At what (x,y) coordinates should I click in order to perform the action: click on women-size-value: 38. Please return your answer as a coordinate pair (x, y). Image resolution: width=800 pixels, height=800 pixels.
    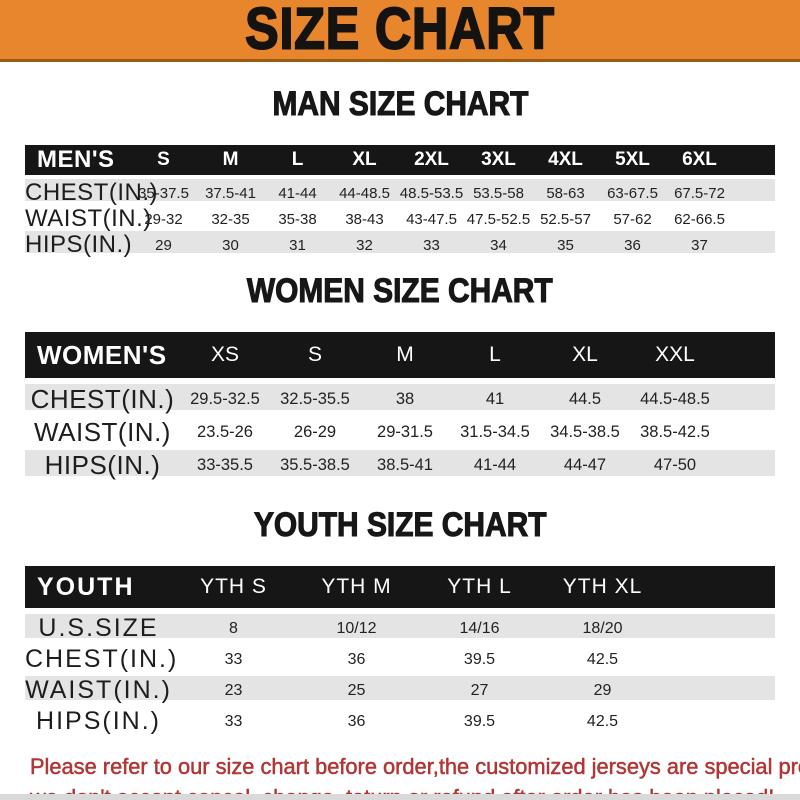
    Looking at the image, I should click on (405, 399).